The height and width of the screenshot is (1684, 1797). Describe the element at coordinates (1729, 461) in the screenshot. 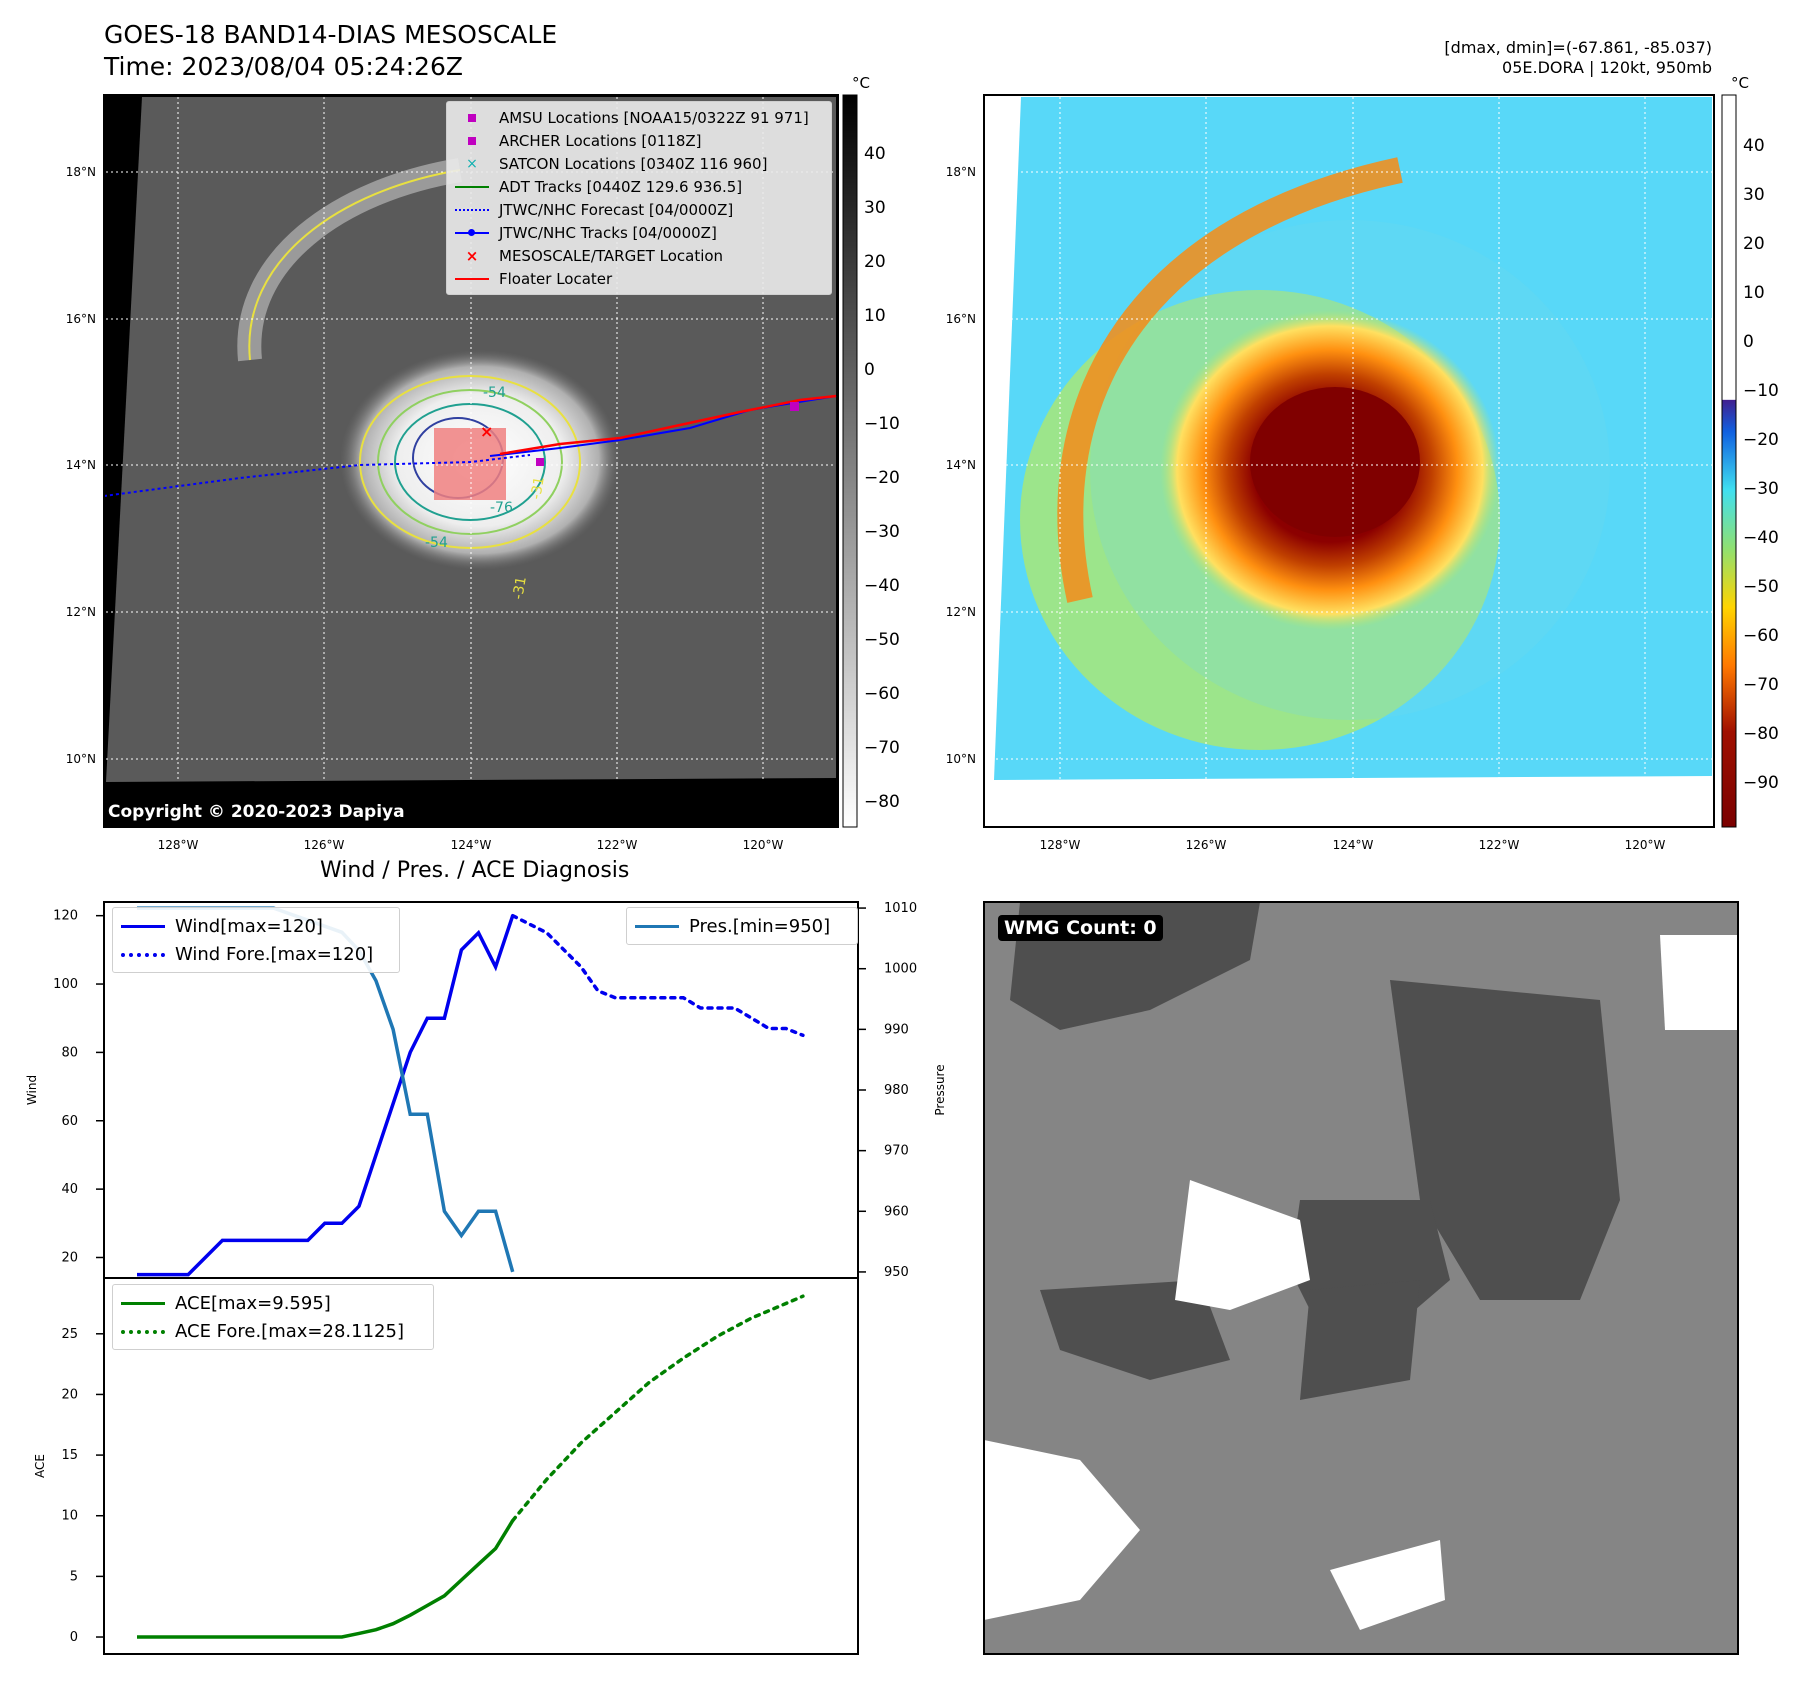

I see `right-colorbar` at that location.